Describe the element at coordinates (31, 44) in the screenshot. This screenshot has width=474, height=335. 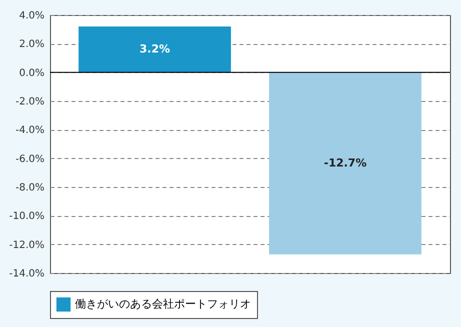
I see `y-tick-label: 2.0%` at that location.